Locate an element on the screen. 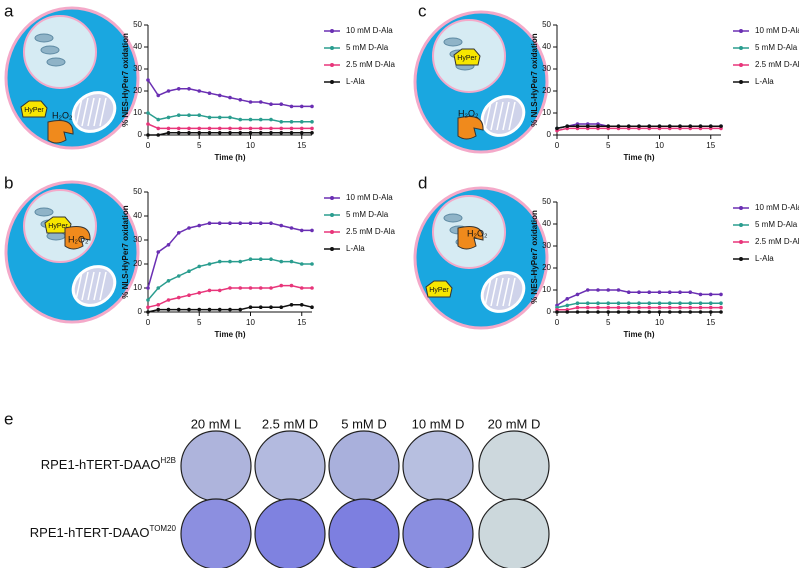 Image resolution: width=799 pixels, height=573 pixels. h2o2-label: H₂O₂ is located at coordinates (468, 113).